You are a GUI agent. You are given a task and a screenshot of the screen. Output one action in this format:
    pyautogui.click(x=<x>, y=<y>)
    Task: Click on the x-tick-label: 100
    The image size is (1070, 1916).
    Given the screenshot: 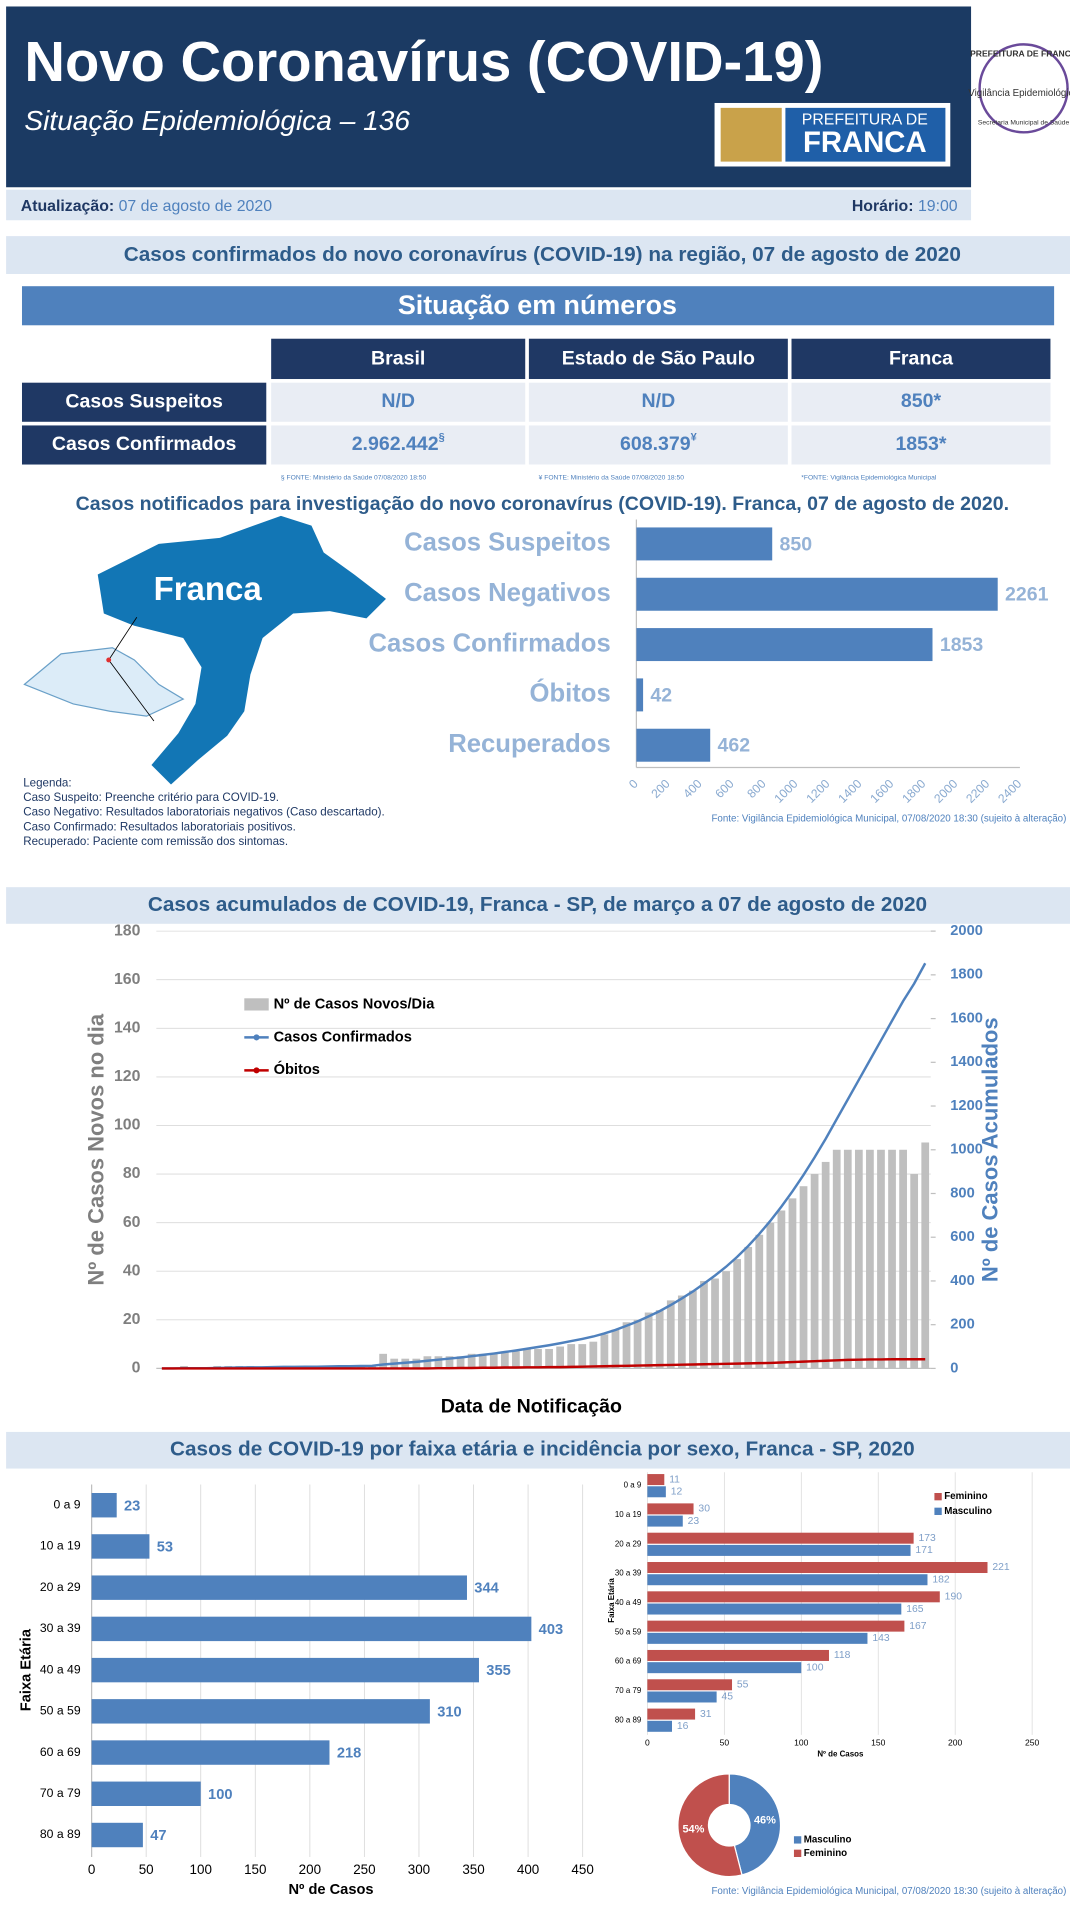 What is the action you would take?
    pyautogui.click(x=801, y=1743)
    